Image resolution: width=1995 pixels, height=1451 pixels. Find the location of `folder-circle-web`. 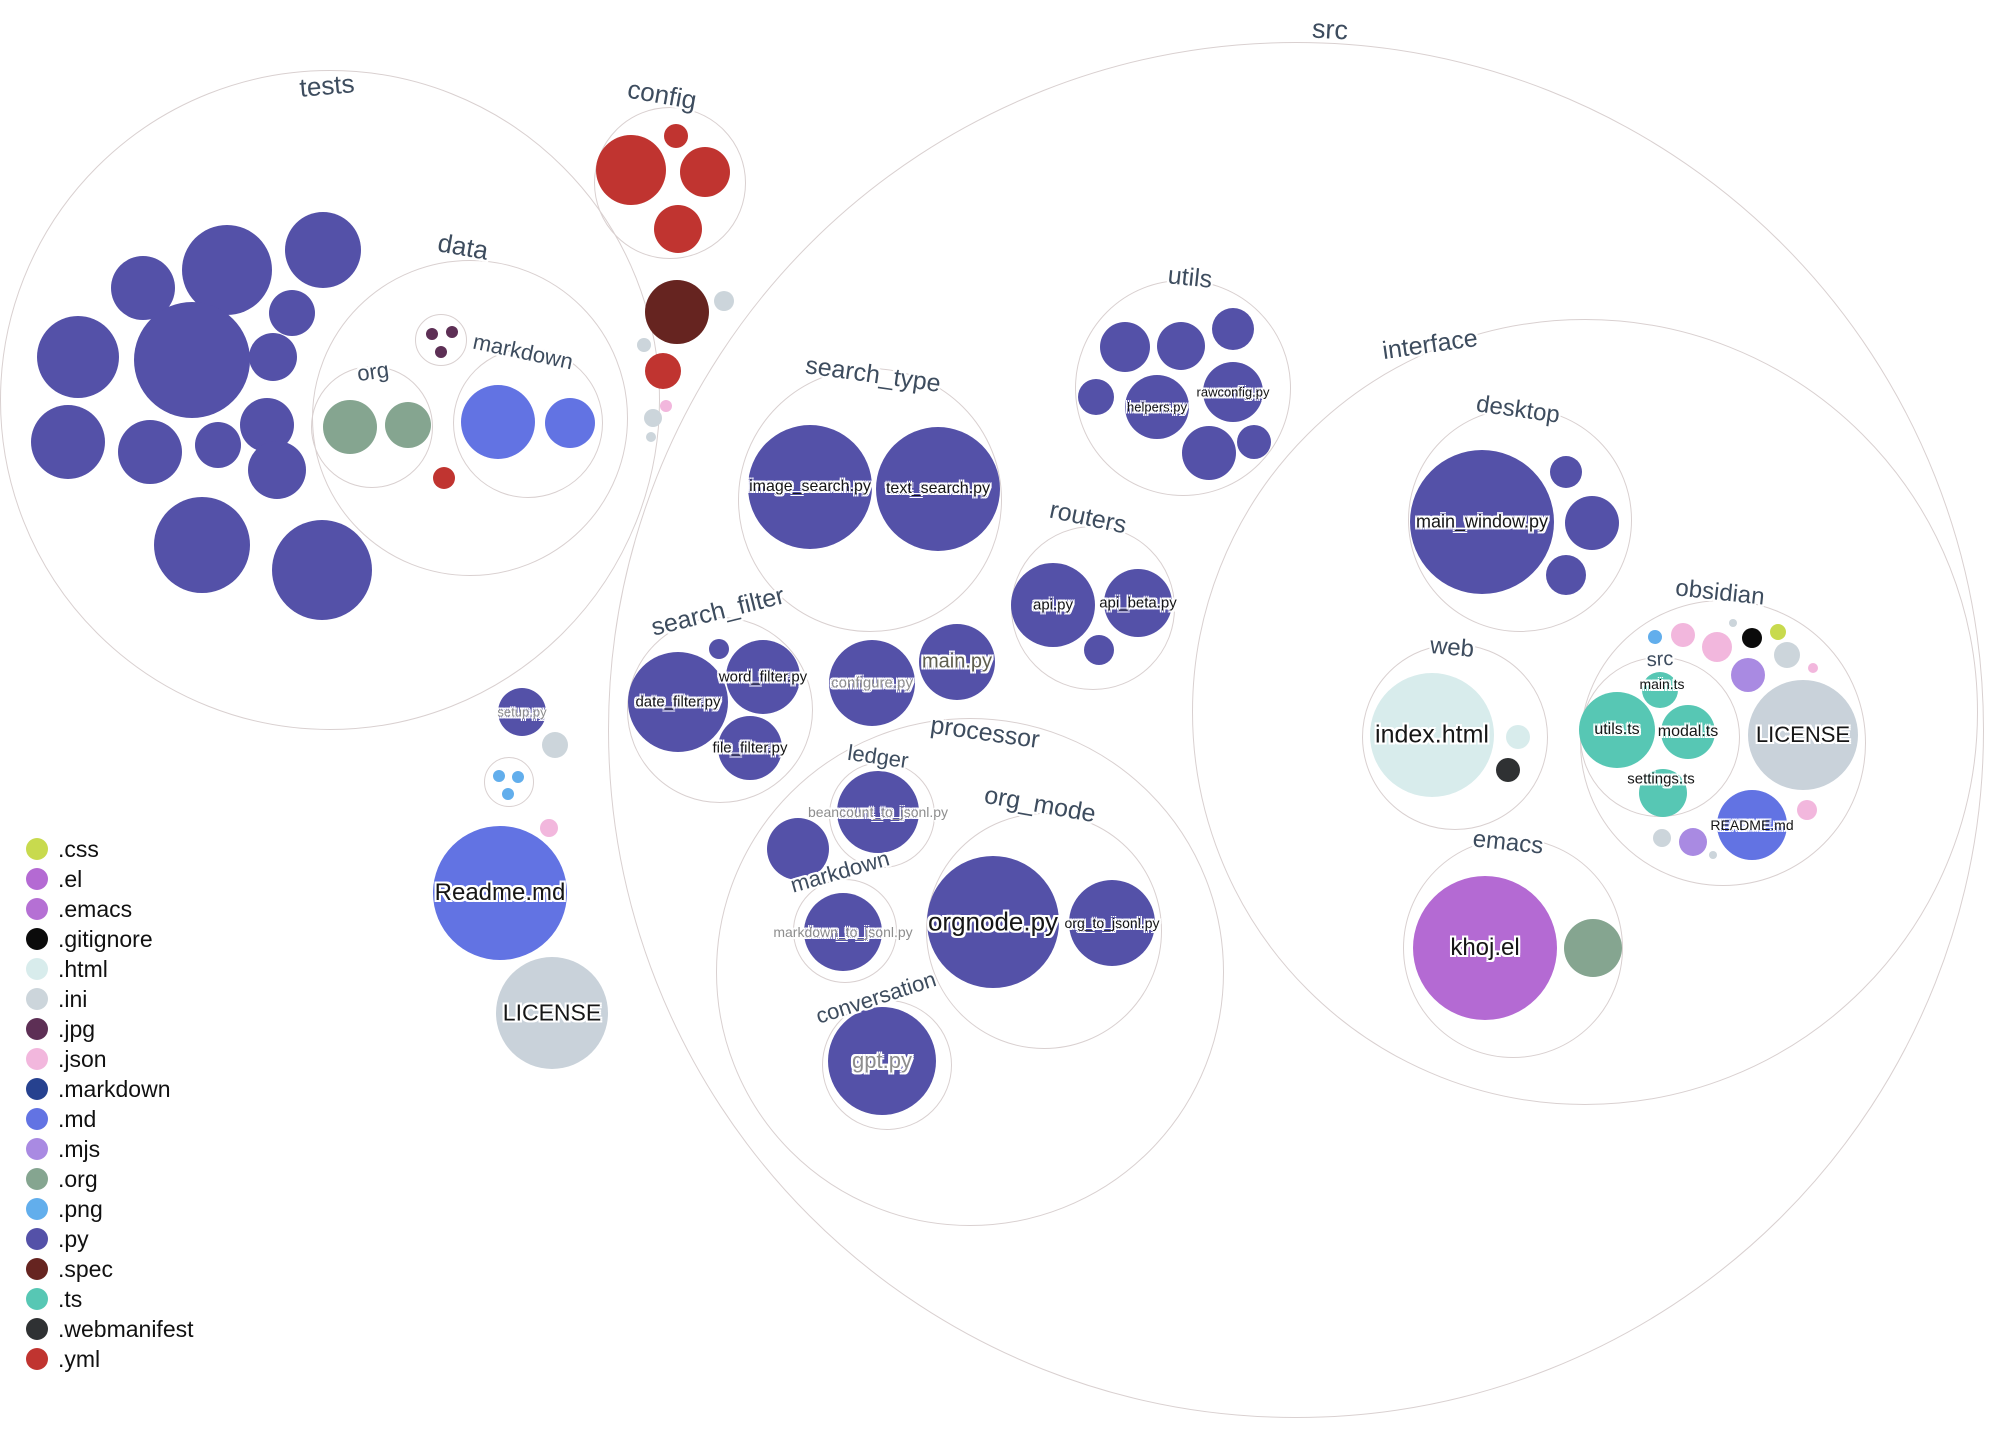

folder-circle-web is located at coordinates (1455, 737).